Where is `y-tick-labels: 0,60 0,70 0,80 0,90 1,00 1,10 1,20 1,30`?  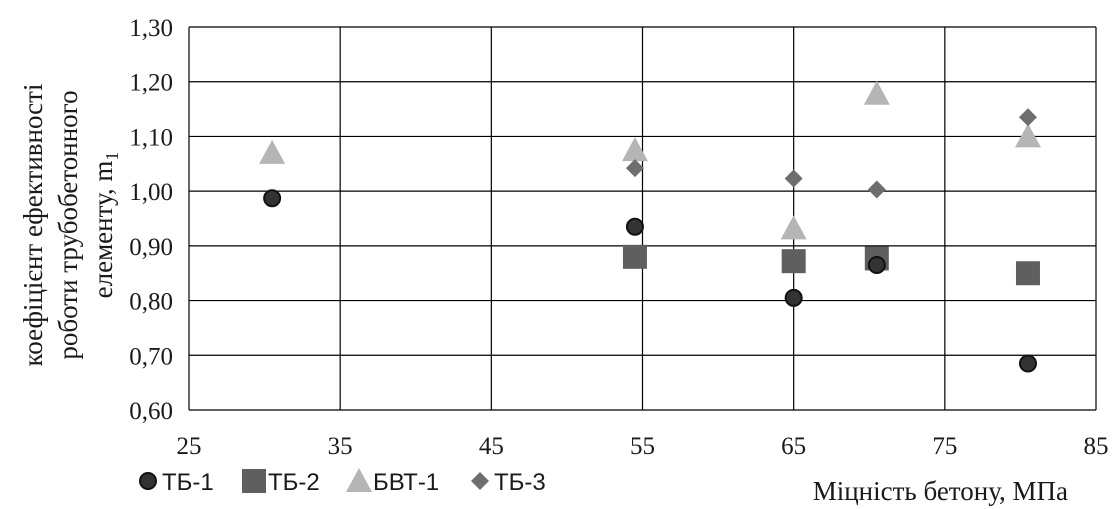 y-tick-labels: 0,60 0,70 0,80 0,90 1,00 1,10 1,20 1,30 is located at coordinates (151, 220).